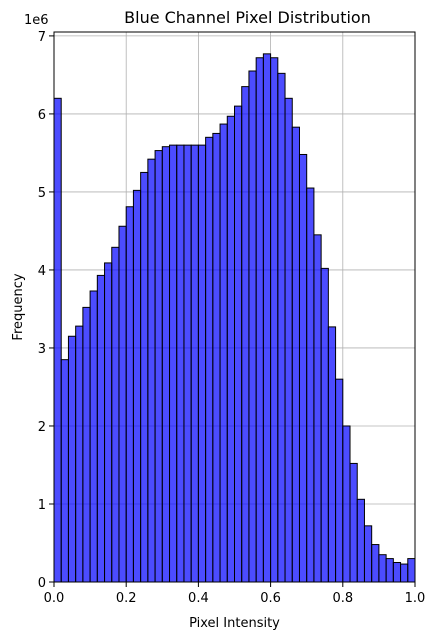 The height and width of the screenshot is (640, 441). I want to click on y-axis-offset-label: 1e6, so click(36, 20).